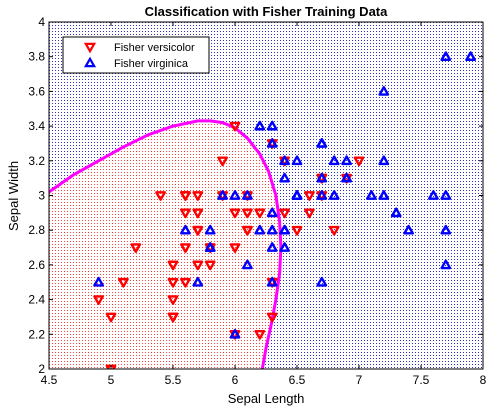 This screenshot has width=491, height=411. Describe the element at coordinates (36, 161) in the screenshot. I see `y-tick-label: 3.2` at that location.